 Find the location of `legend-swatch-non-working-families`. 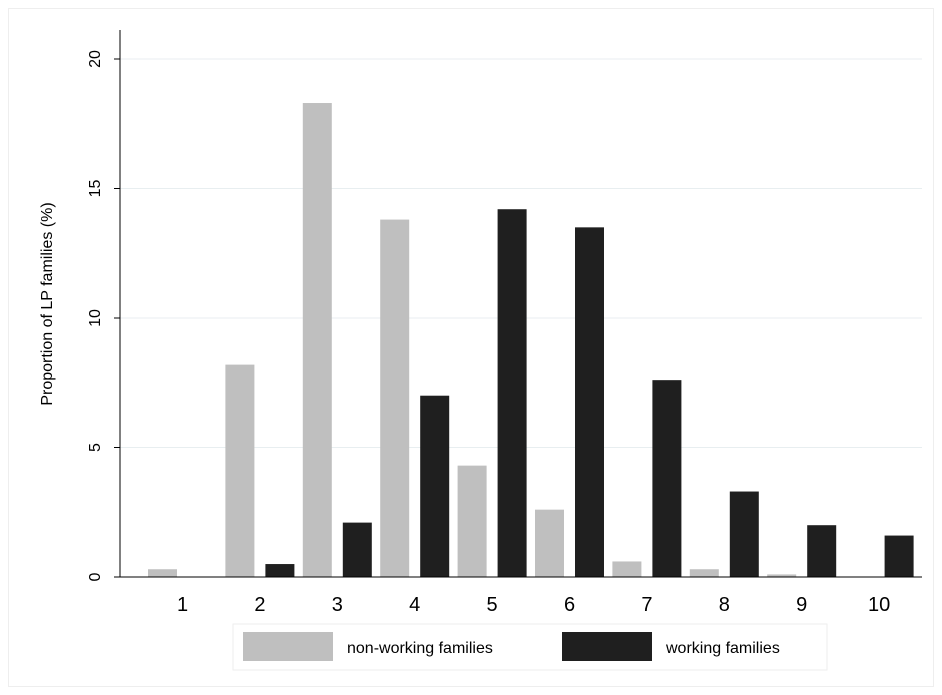

legend-swatch-non-working-families is located at coordinates (288, 646).